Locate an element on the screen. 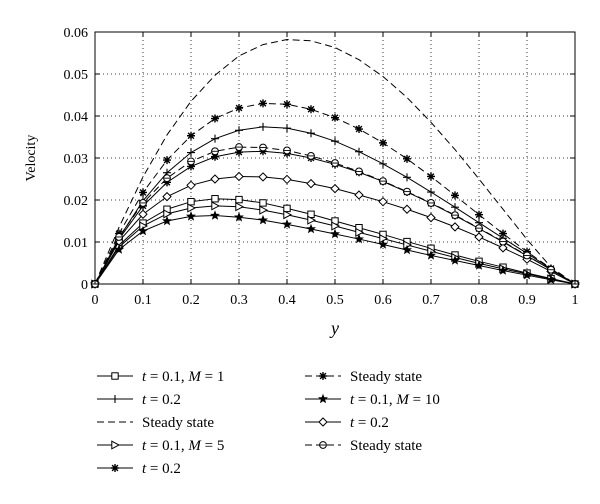  legend-label: t = 0.1, M = 1 is located at coordinates (183, 377).